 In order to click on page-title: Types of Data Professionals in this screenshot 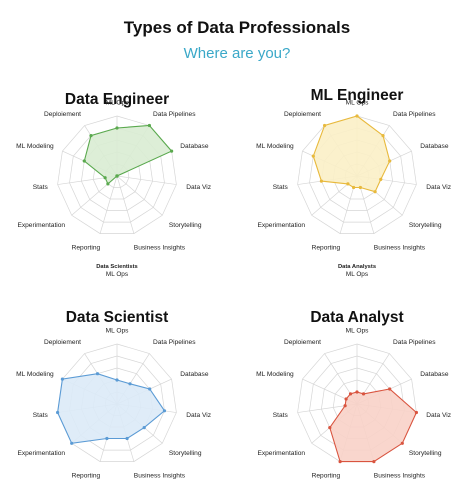, I will do `click(237, 27)`.